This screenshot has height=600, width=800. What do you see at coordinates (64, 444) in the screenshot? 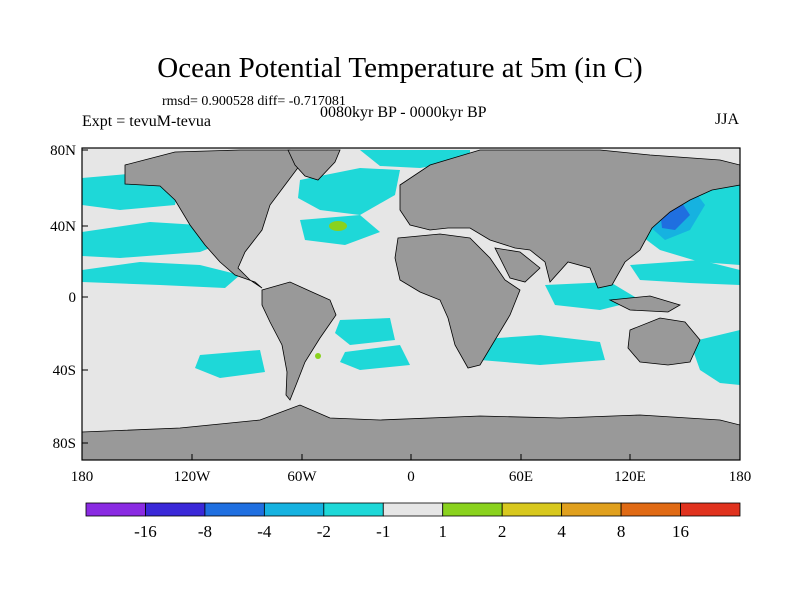
I see `y-tick-label: 80S` at bounding box center [64, 444].